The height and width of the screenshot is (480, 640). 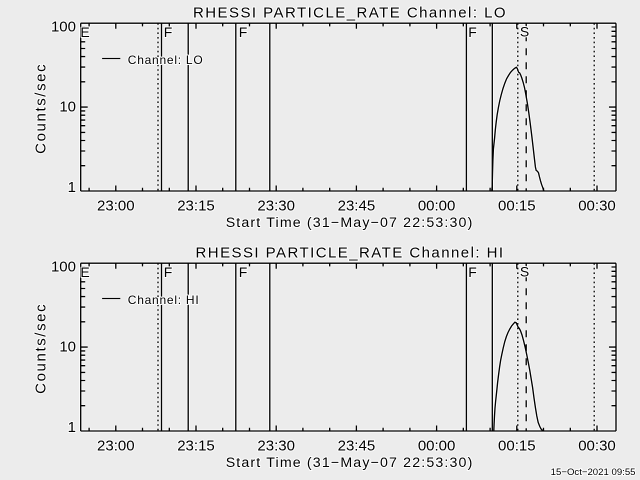 What do you see at coordinates (593, 472) in the screenshot?
I see `svg-text: 15−Oct−2021 09:55` at bounding box center [593, 472].